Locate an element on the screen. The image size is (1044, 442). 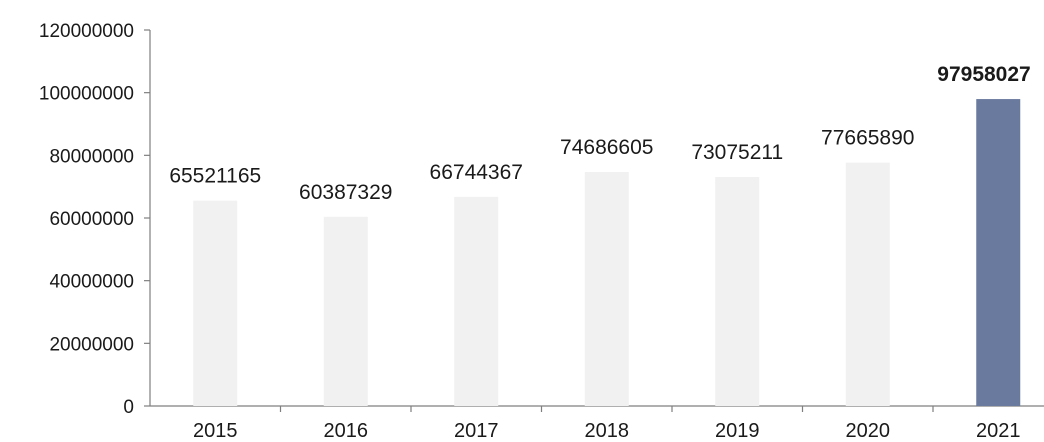
x-tick-label: 2017 is located at coordinates (476, 431).